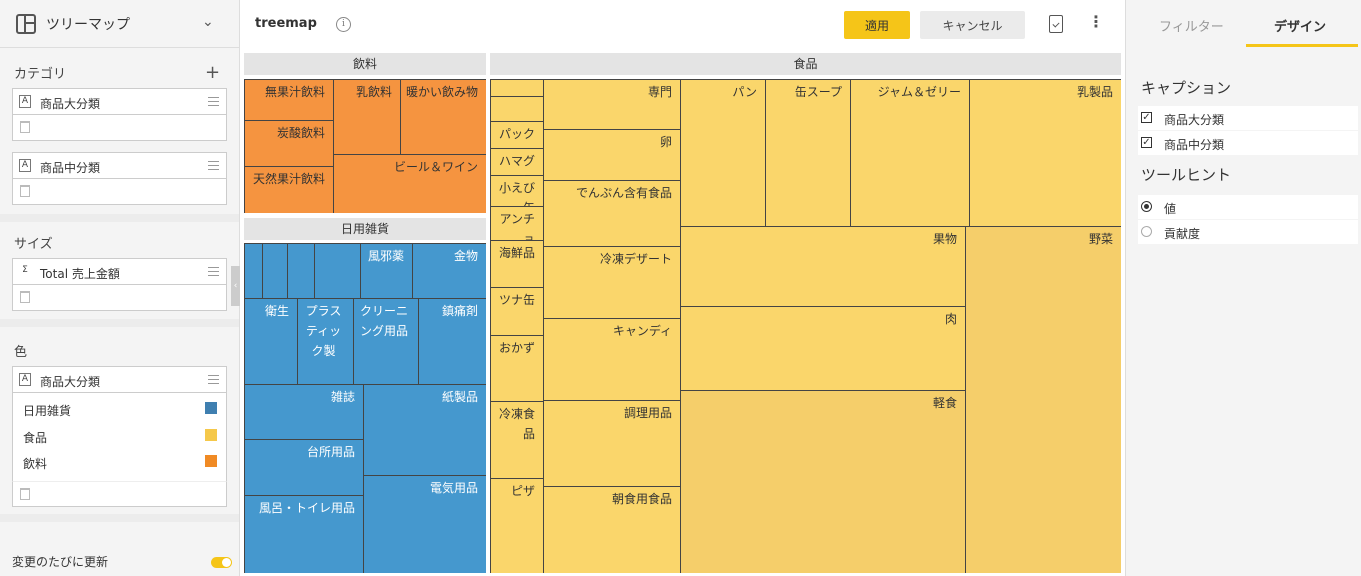  I want to click on category-field-1-label: 商品大分類, so click(70, 104).